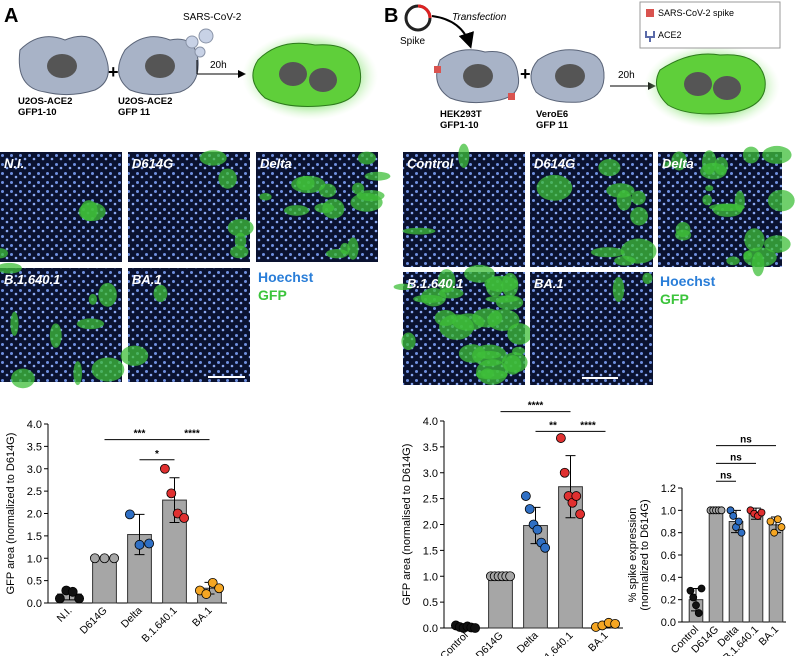  I want to click on y-tick-label: 4.0, so click(34, 425).